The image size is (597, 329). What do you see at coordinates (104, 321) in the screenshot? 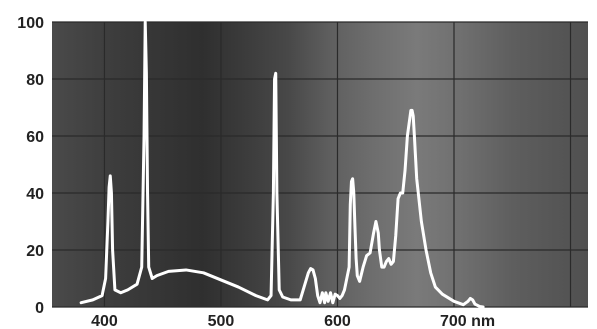
I see `x-tick-label: 400` at bounding box center [104, 321].